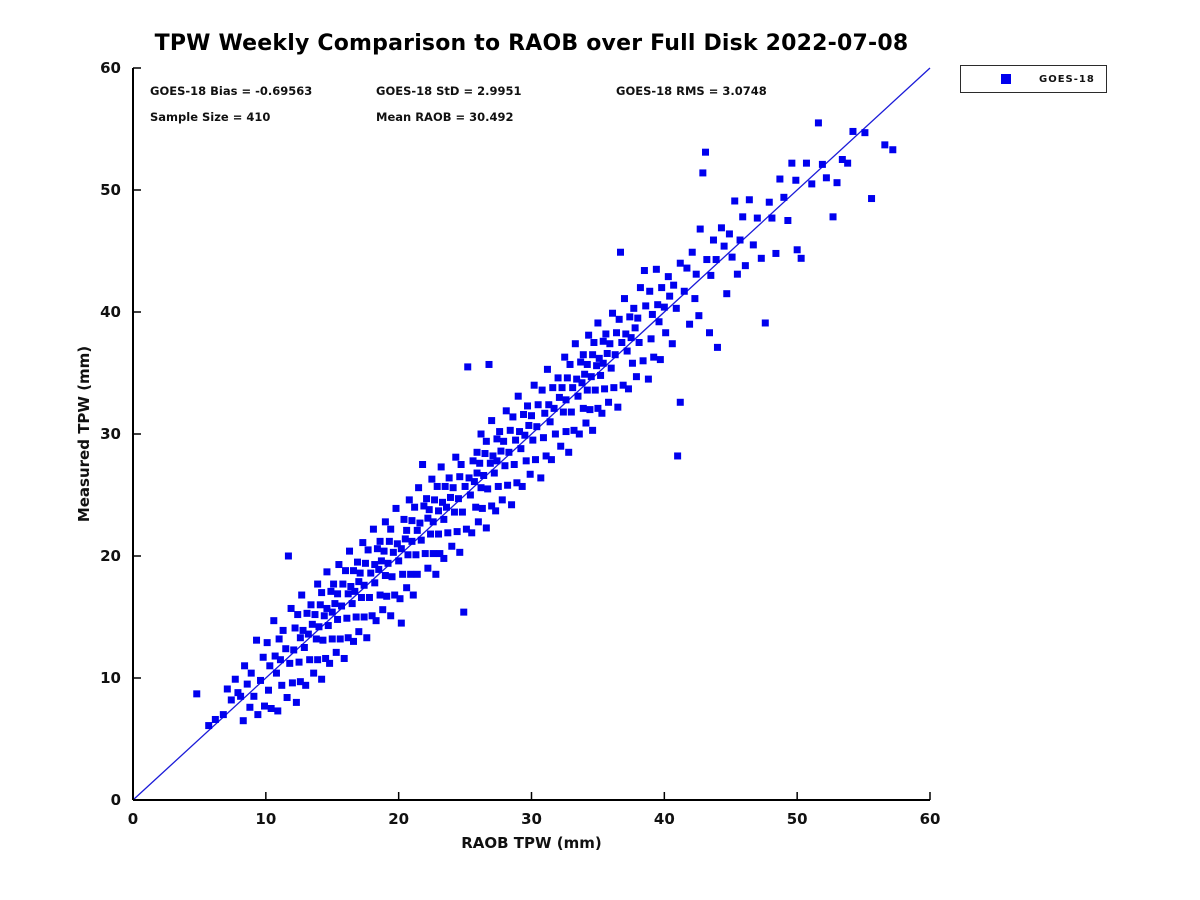 Image resolution: width=1200 pixels, height=900 pixels. What do you see at coordinates (399, 819) in the screenshot?
I see `x-tick-label: 20` at bounding box center [399, 819].